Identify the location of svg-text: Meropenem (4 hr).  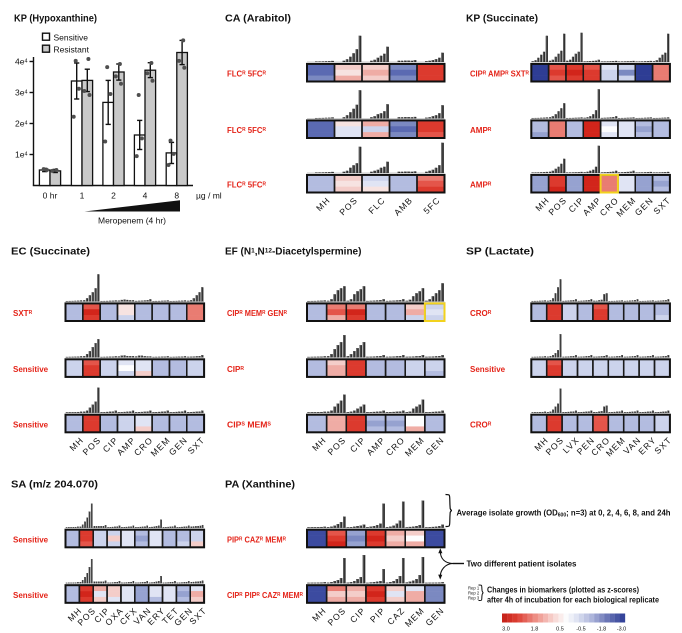
(132, 221).